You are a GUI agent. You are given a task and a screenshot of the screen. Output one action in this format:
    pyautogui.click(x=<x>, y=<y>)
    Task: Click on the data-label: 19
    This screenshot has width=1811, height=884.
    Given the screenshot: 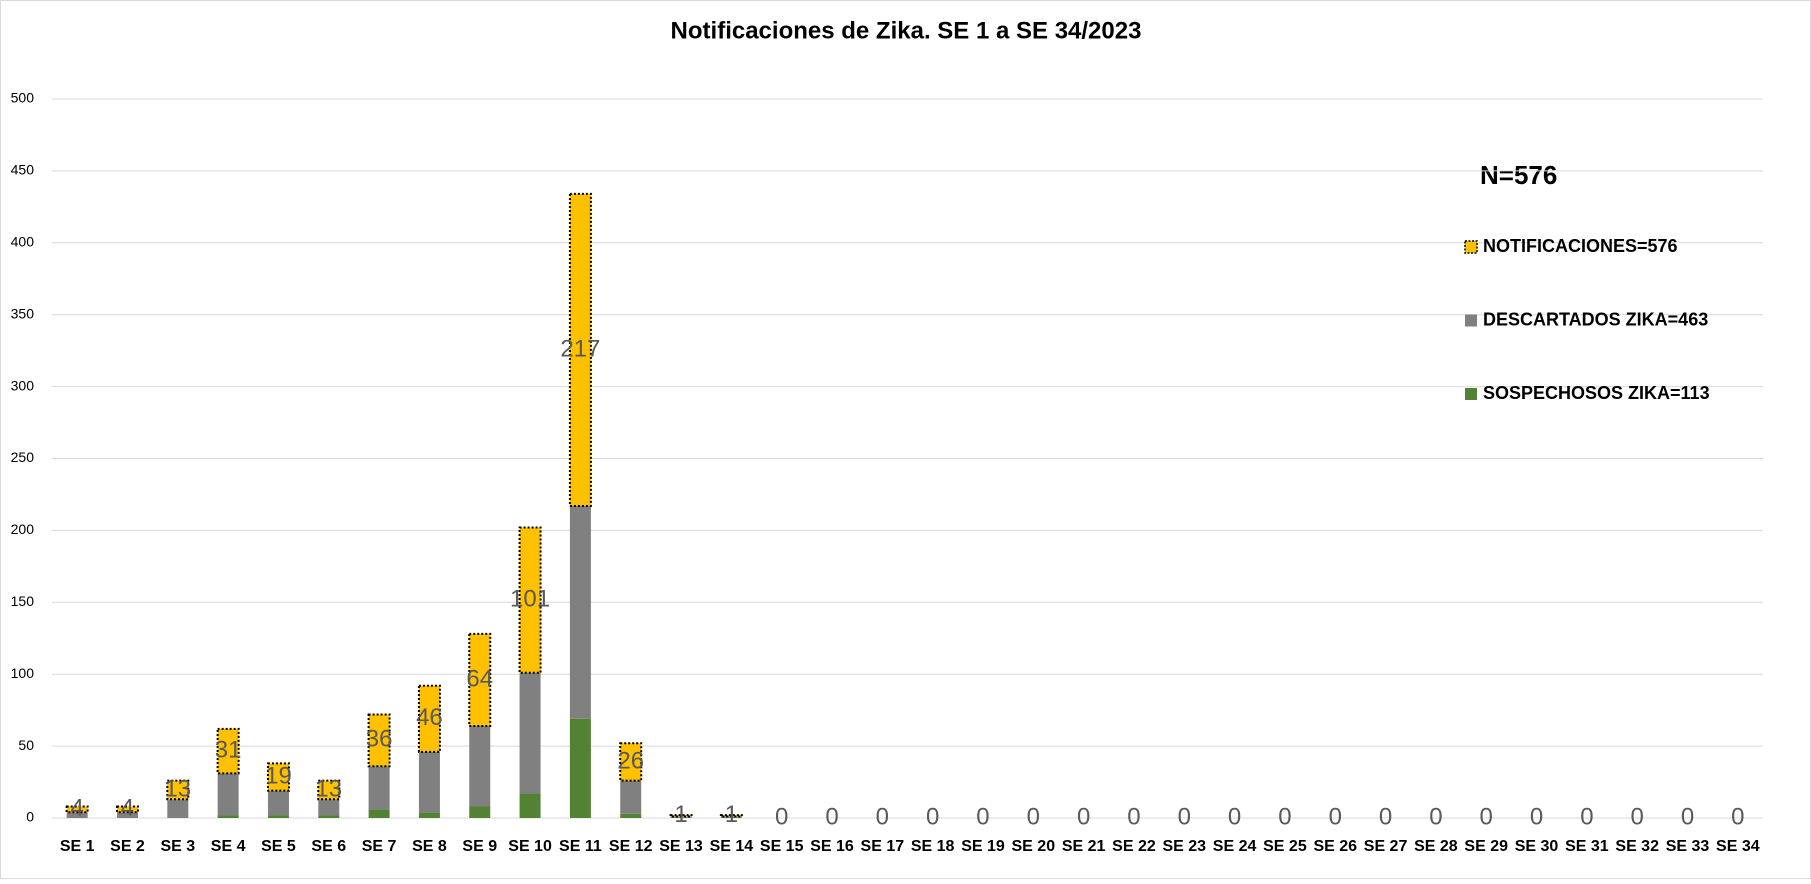 What is the action you would take?
    pyautogui.click(x=278, y=775)
    